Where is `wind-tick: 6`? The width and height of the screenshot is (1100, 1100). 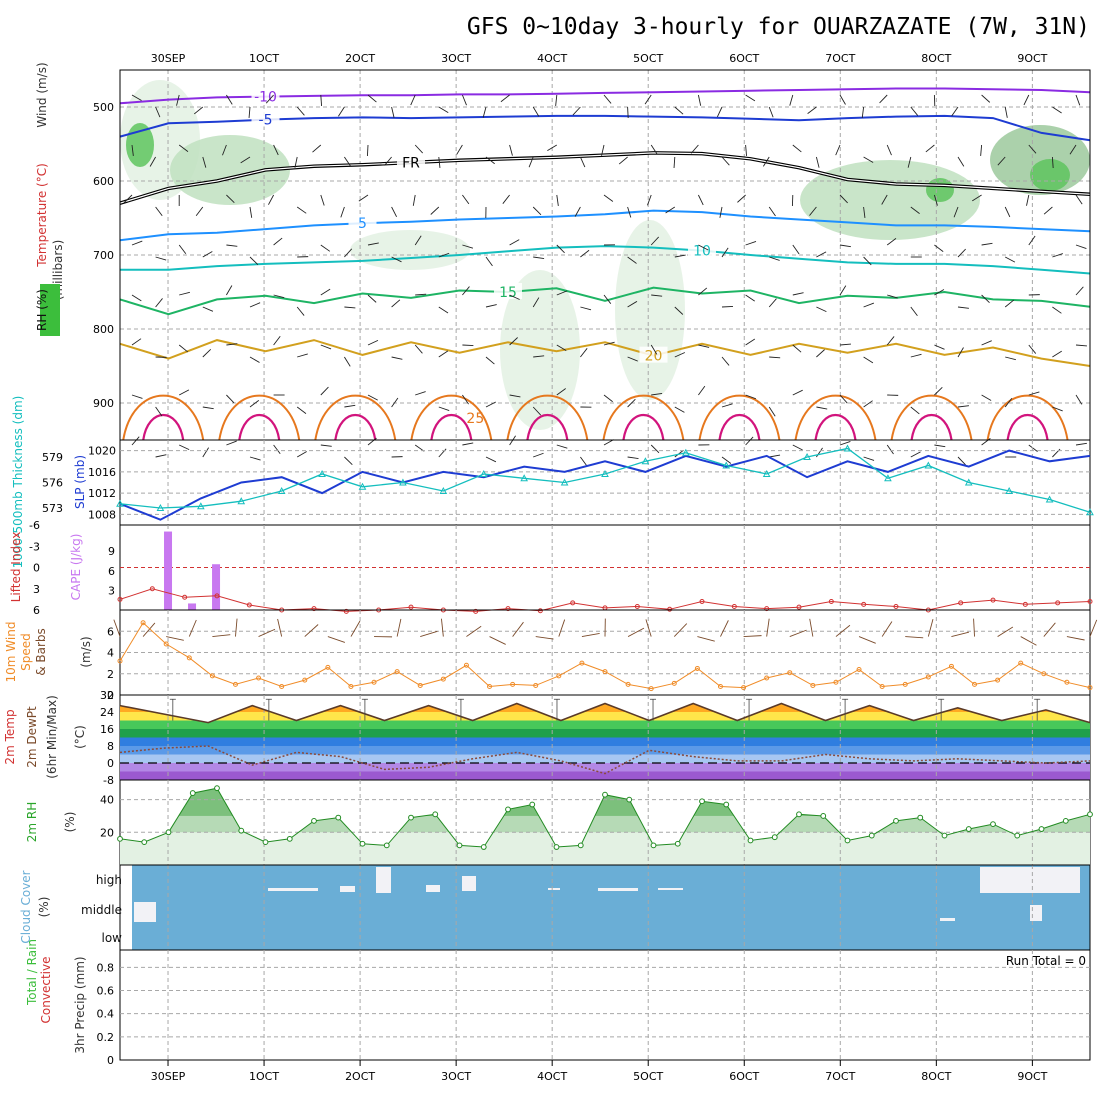 wind-tick: 6 is located at coordinates (110, 631).